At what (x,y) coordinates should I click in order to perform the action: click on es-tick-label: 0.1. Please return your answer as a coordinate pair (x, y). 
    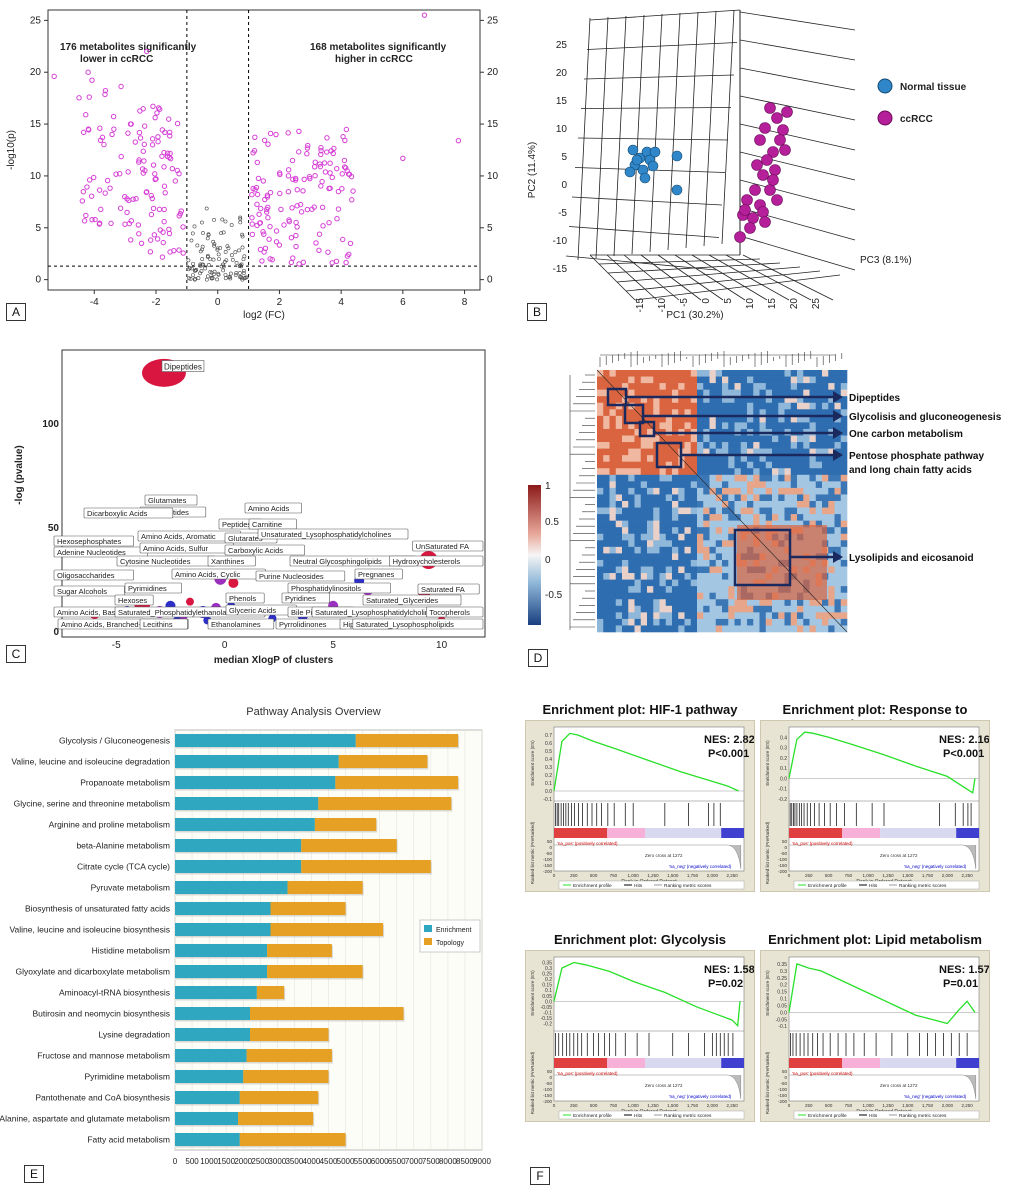
    Looking at the image, I should click on (548, 991).